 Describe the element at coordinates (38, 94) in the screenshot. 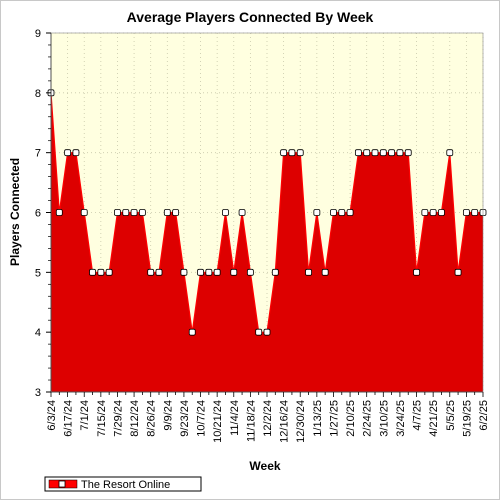

I see `y-tick-label: 8` at that location.